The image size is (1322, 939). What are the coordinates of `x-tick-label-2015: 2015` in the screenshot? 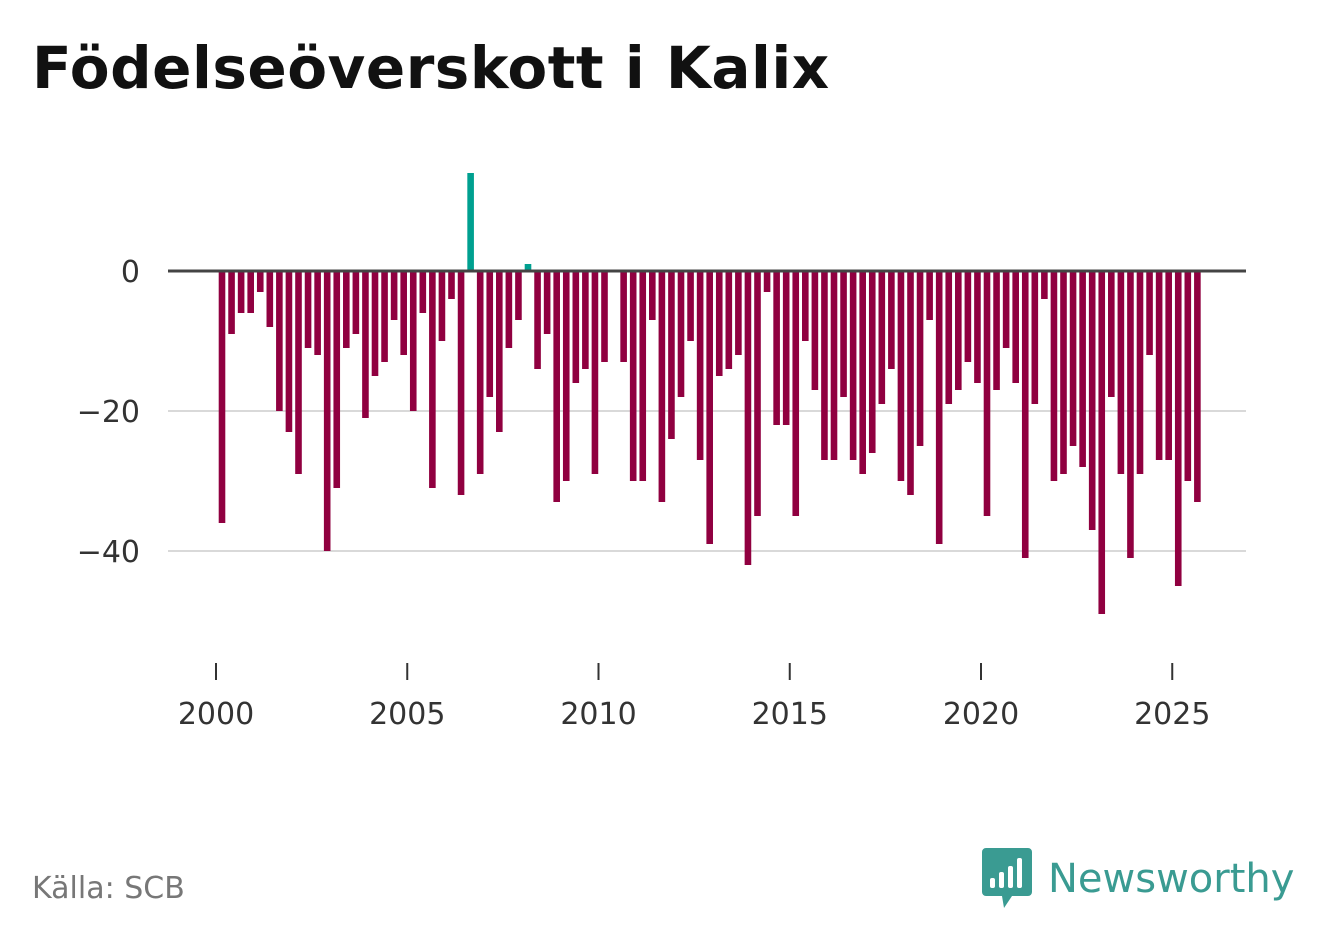 It's located at (790, 714).